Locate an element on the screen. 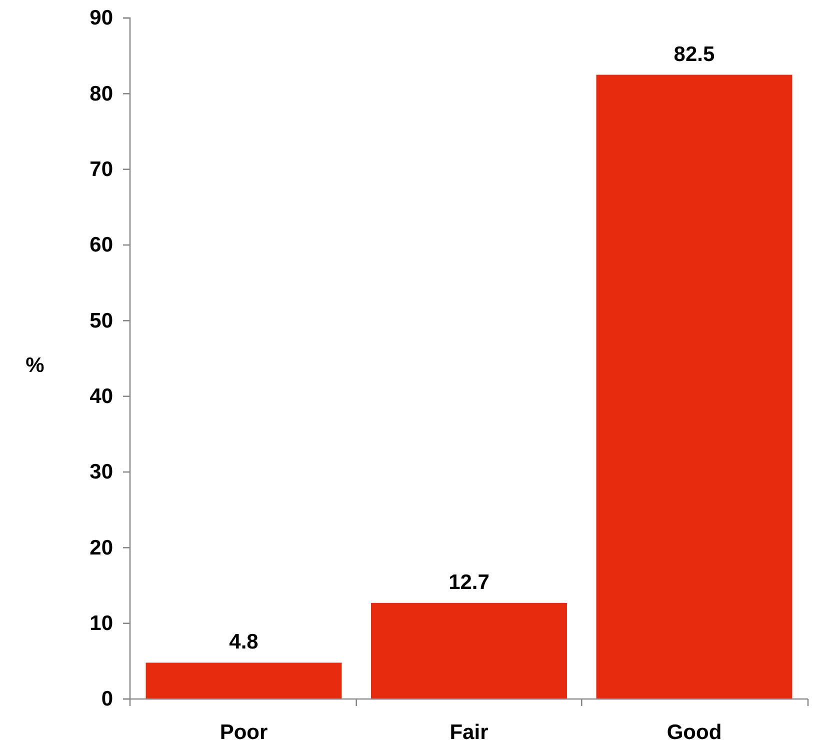  y-tick-label: 20 is located at coordinates (101, 548).